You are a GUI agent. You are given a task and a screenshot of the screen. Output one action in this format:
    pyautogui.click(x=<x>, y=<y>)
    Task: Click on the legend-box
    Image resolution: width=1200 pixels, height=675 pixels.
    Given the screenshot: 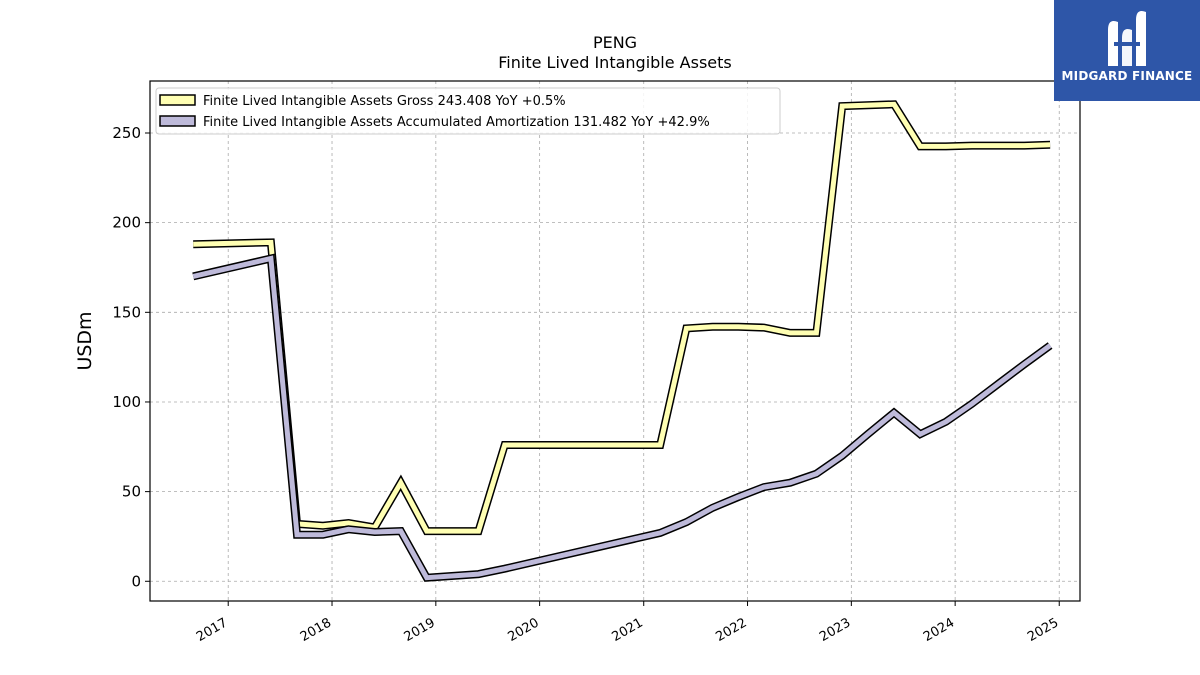 What is the action you would take?
    pyautogui.click(x=468, y=111)
    